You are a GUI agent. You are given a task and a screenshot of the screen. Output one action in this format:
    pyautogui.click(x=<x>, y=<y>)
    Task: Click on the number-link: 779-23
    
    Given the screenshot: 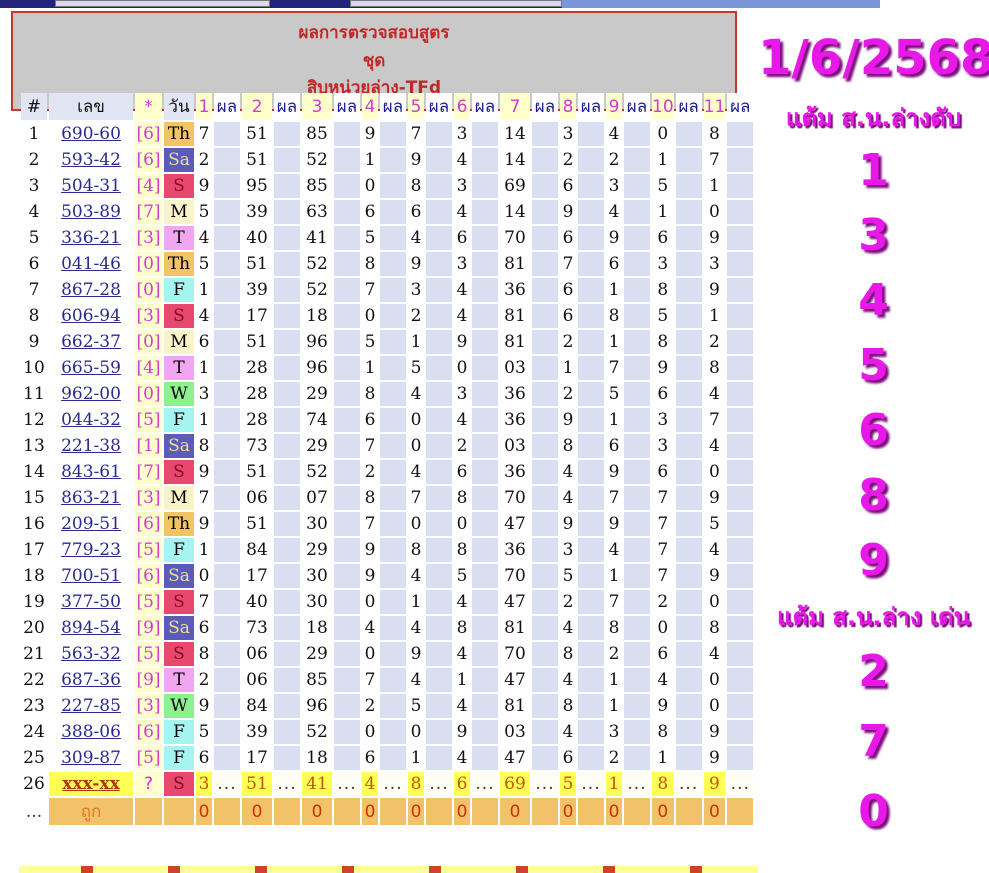 What is the action you would take?
    pyautogui.click(x=91, y=550)
    